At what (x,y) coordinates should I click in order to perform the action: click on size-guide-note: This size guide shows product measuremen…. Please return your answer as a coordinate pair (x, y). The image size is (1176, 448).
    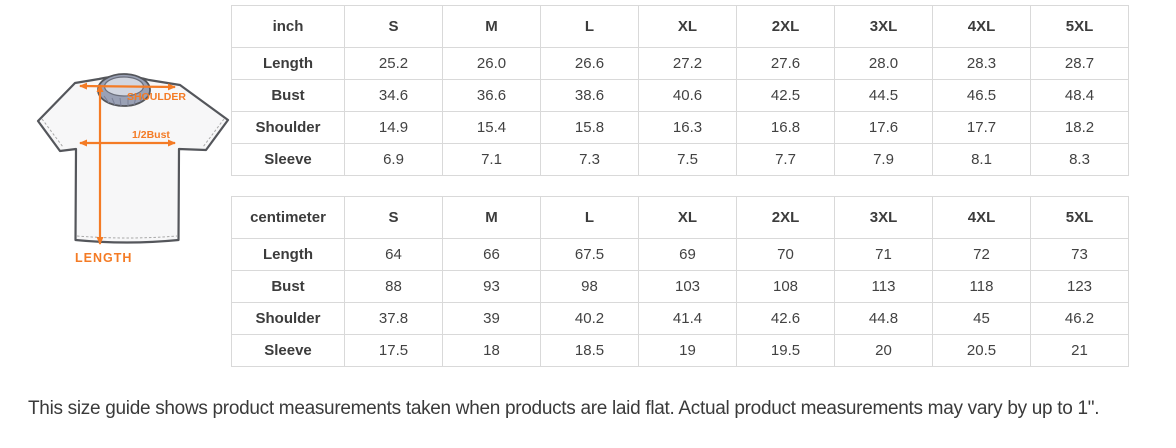
    Looking at the image, I should click on (564, 408).